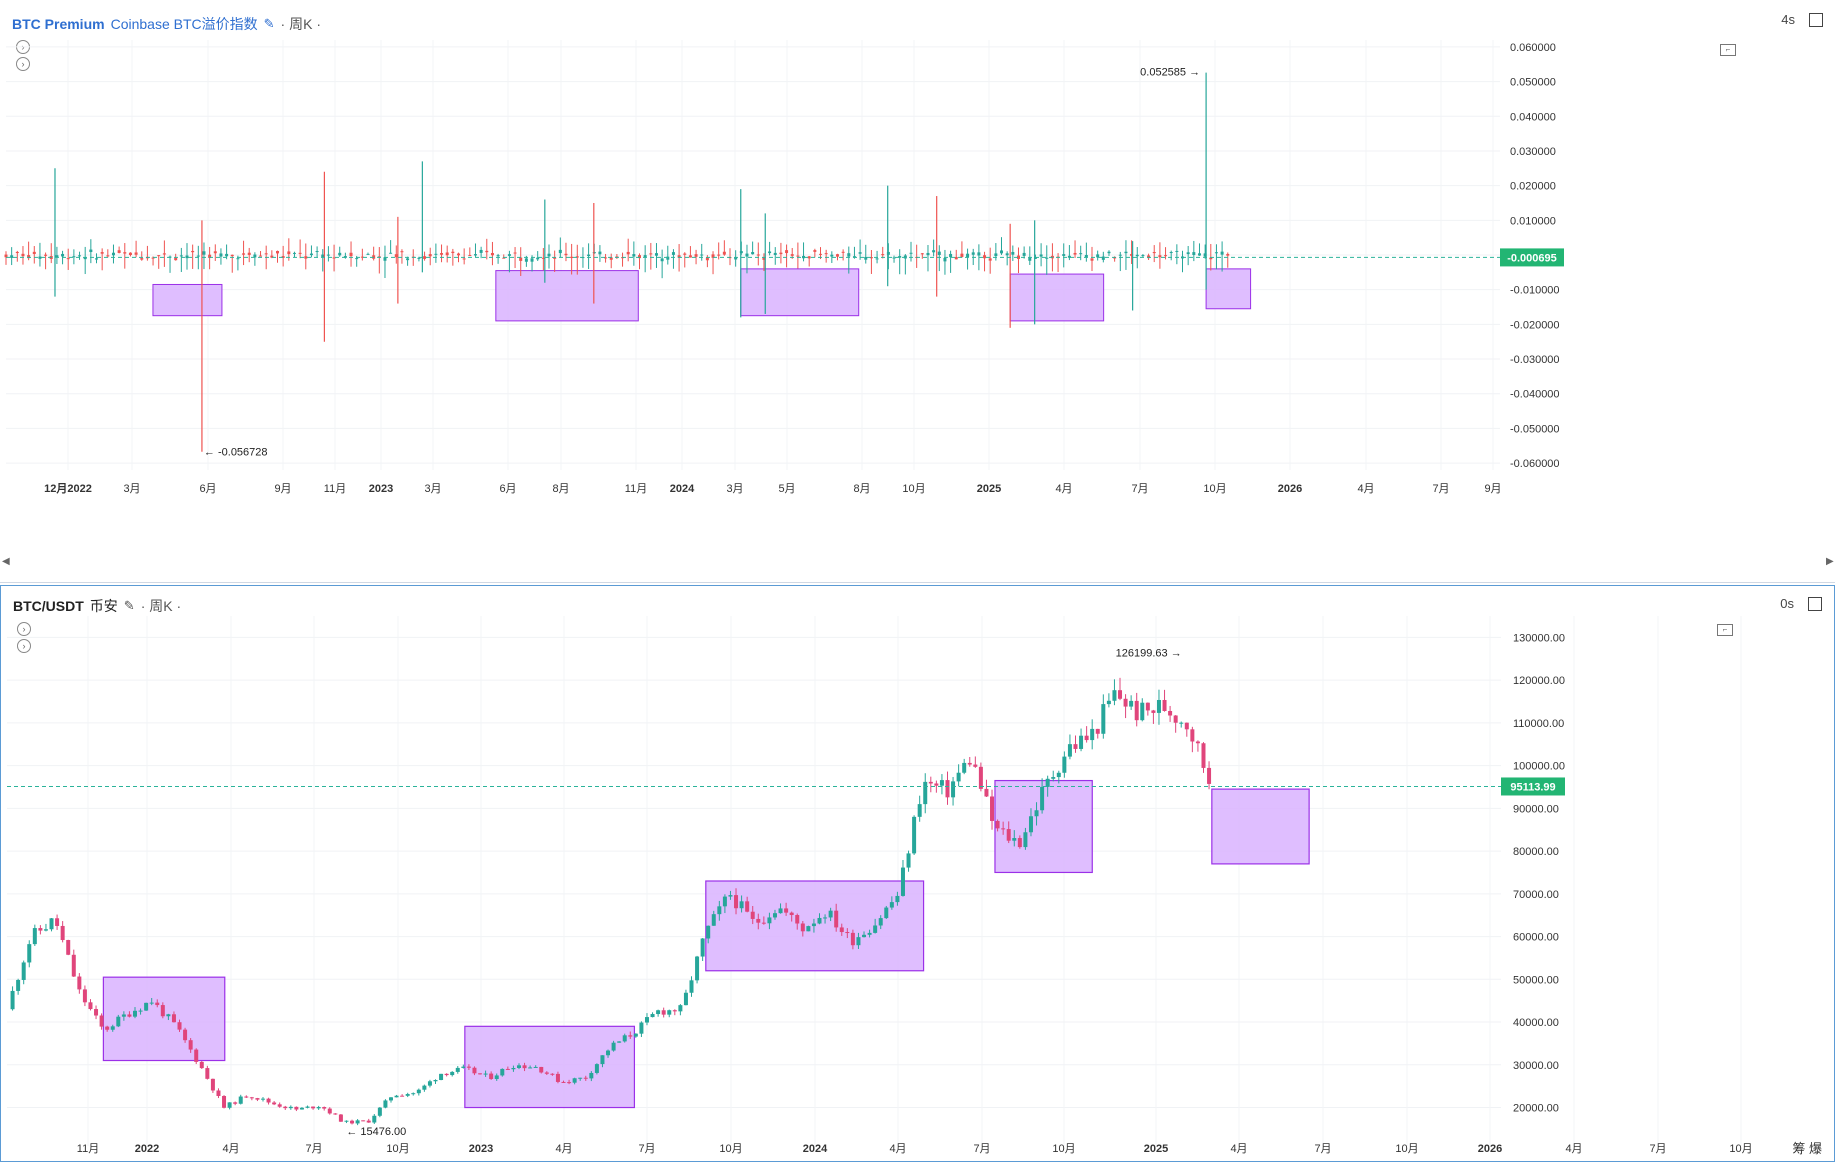 Image resolution: width=1835 pixels, height=1162 pixels. What do you see at coordinates (1238, 1149) in the screenshot?
I see `x-tick-label: 4月` at bounding box center [1238, 1149].